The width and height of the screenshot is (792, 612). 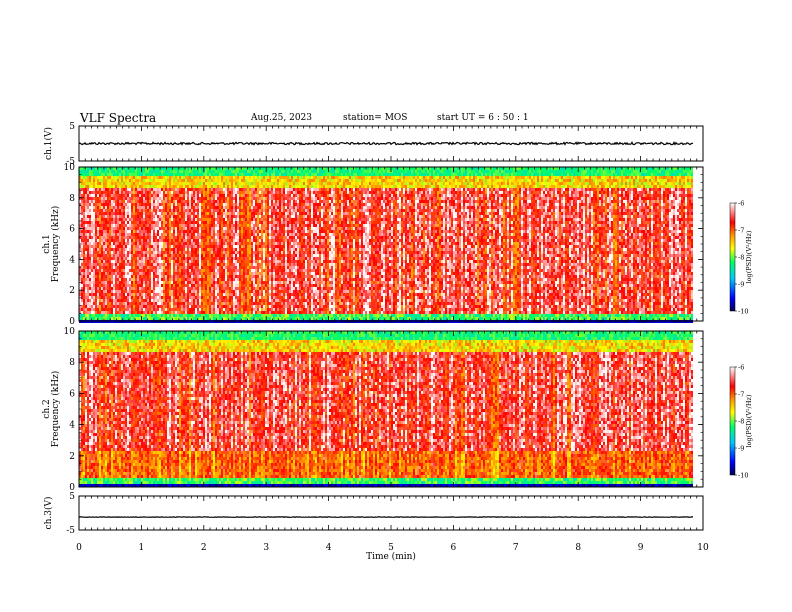 What do you see at coordinates (483, 118) in the screenshot?
I see `start-time-label: start UT = 6 : 50 : 1` at bounding box center [483, 118].